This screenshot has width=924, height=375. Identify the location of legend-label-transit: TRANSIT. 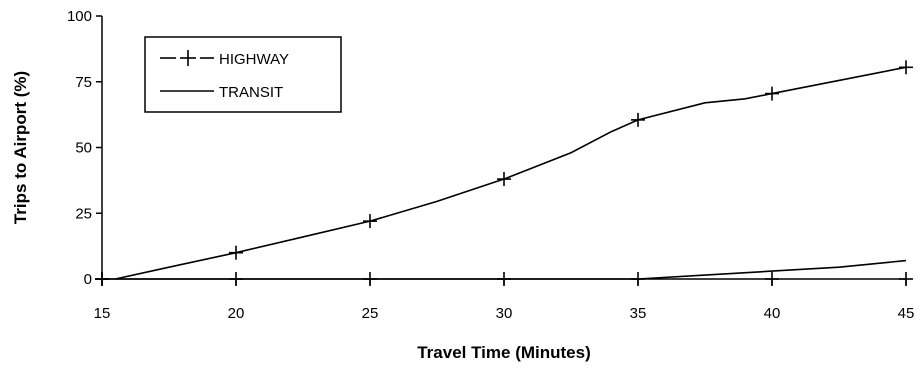
(251, 92).